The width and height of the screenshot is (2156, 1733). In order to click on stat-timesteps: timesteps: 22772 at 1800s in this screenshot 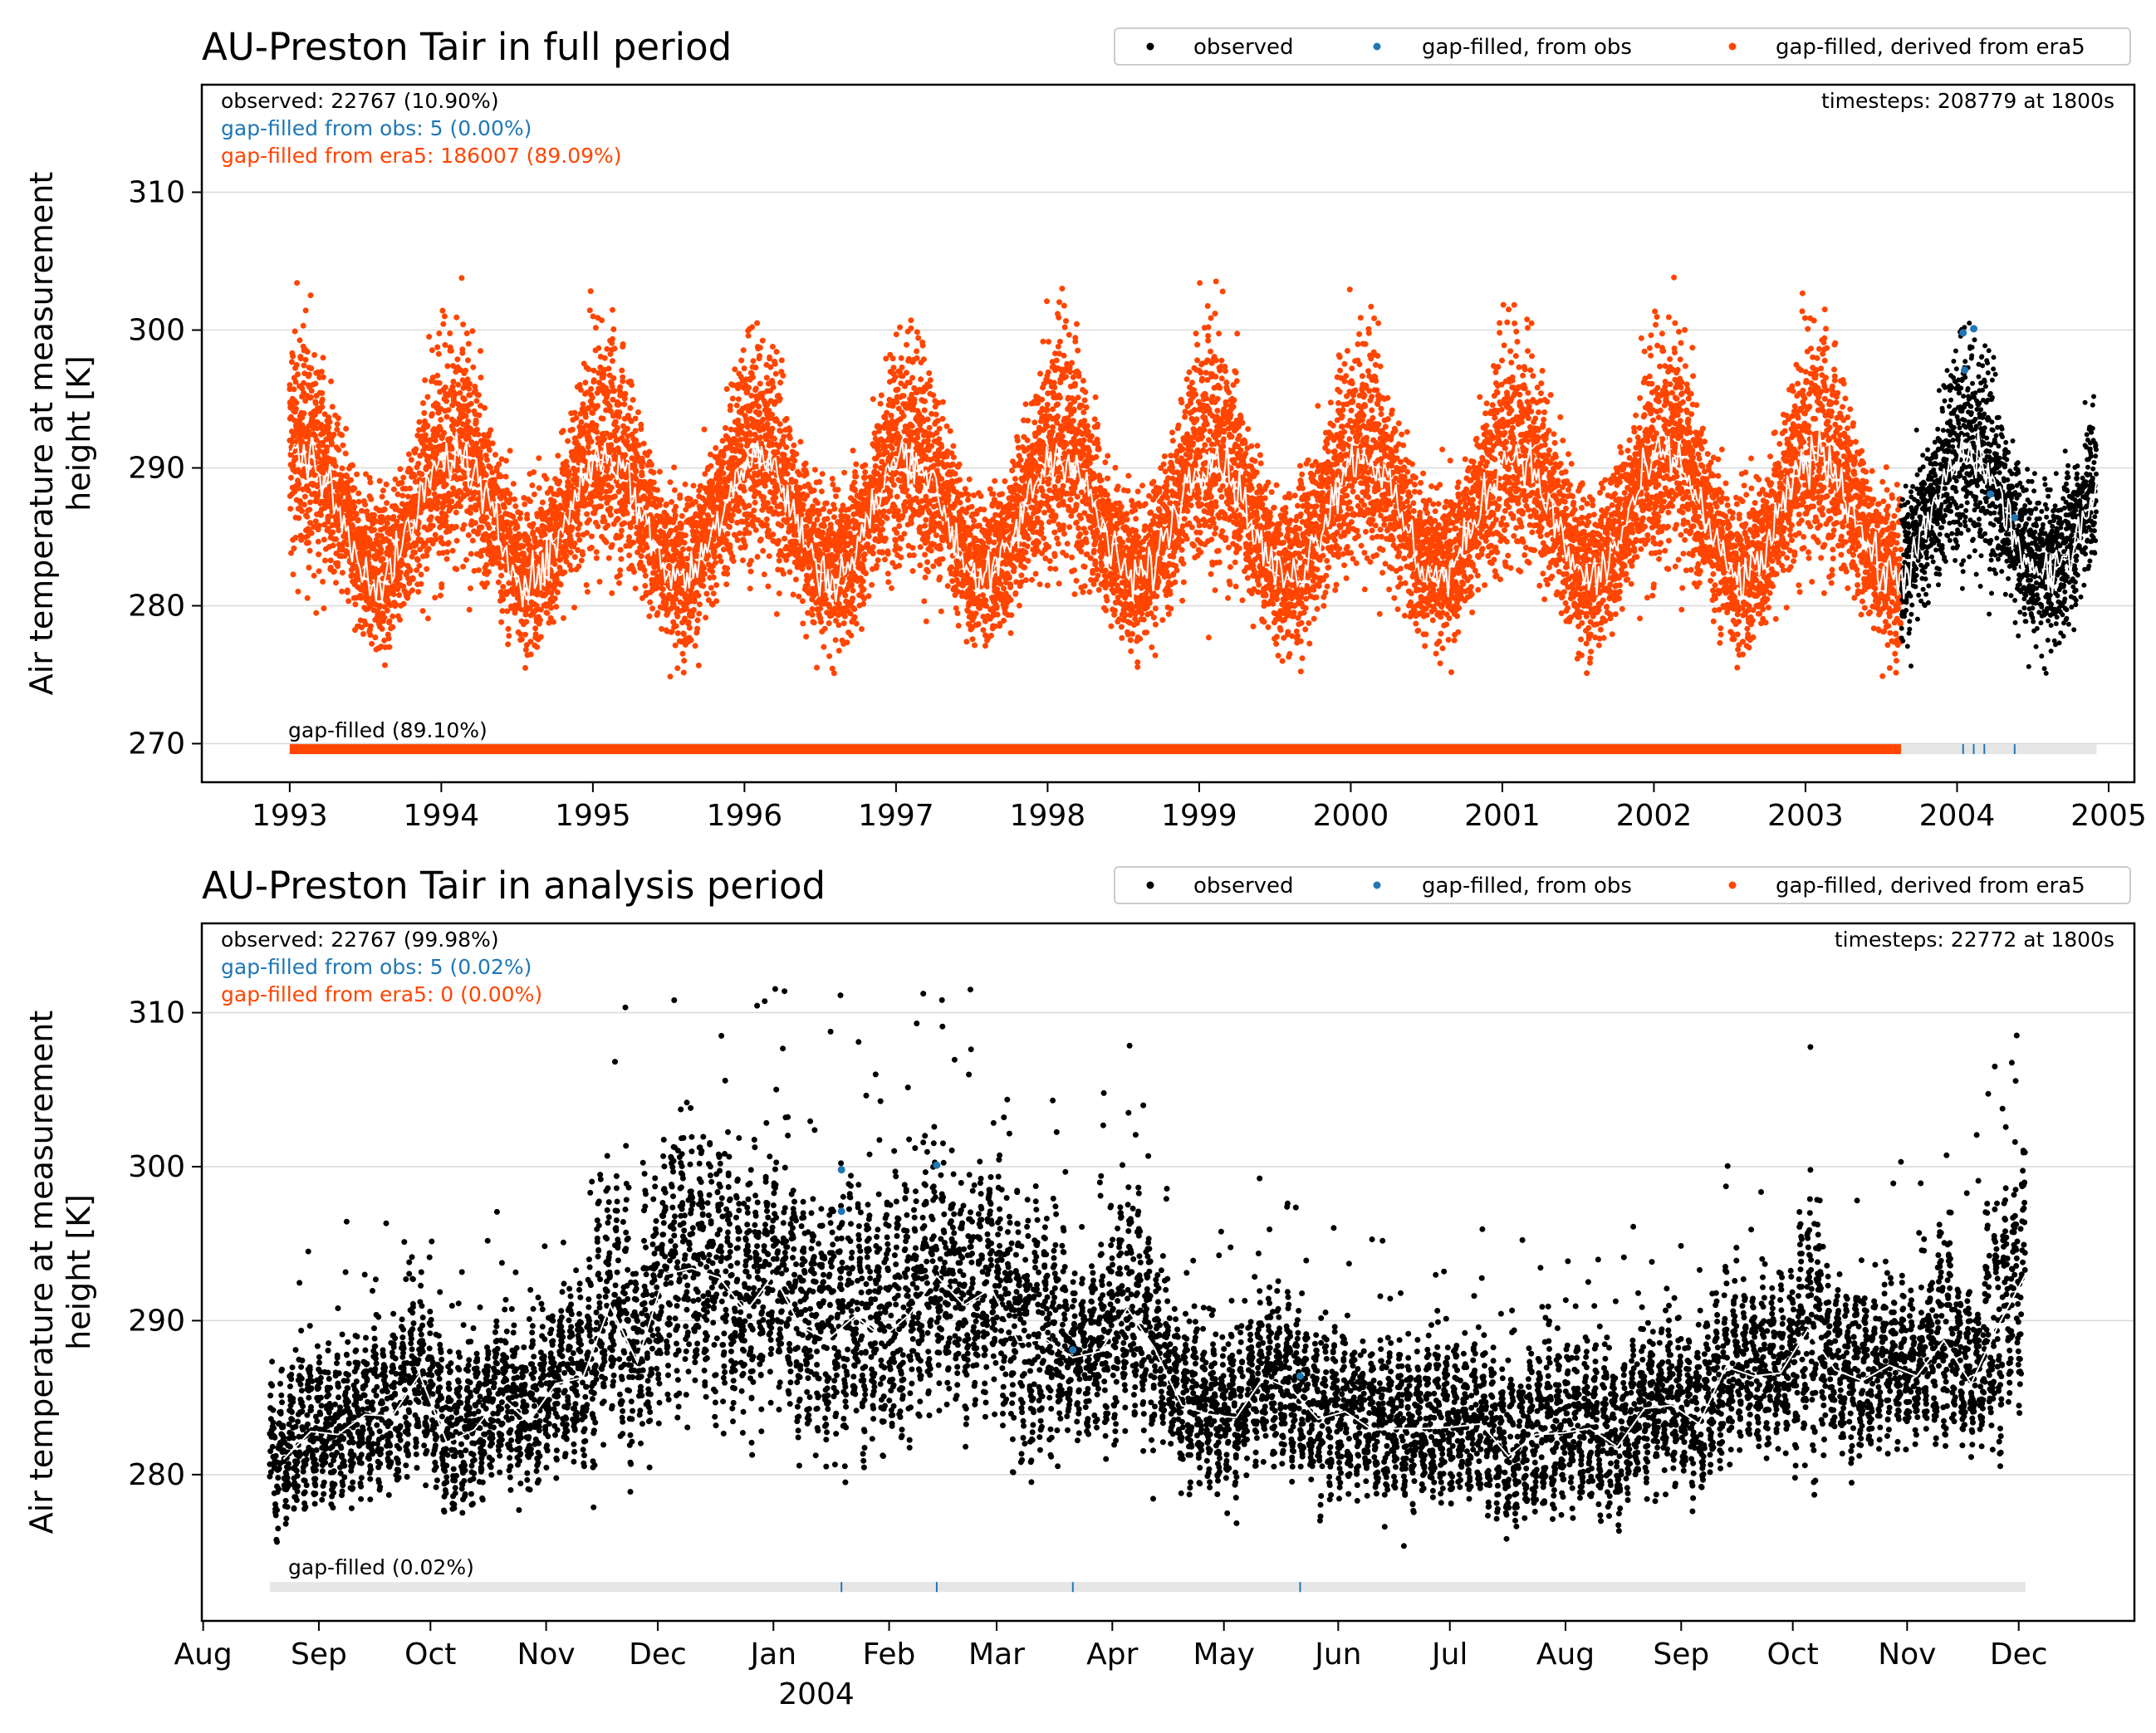, I will do `click(1974, 940)`.